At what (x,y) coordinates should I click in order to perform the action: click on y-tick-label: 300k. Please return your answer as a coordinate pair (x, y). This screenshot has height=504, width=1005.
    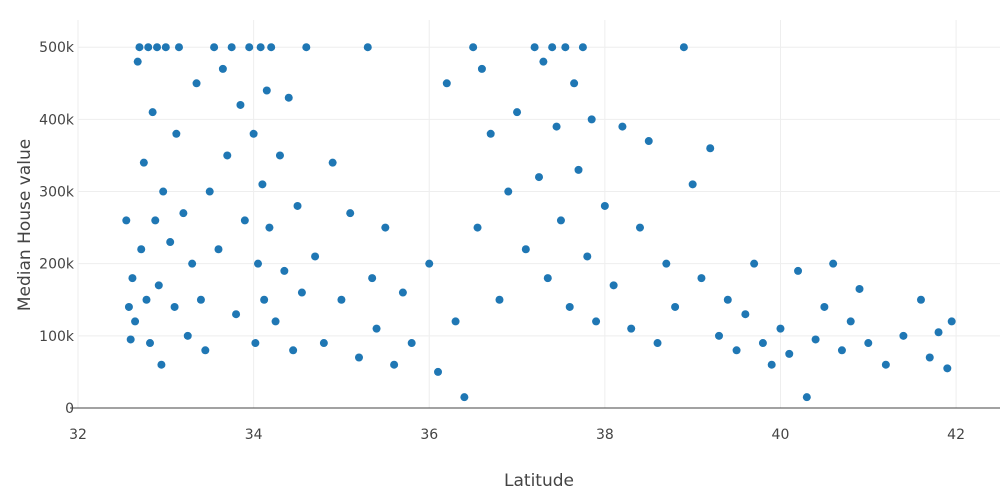
    Looking at the image, I should click on (57, 193).